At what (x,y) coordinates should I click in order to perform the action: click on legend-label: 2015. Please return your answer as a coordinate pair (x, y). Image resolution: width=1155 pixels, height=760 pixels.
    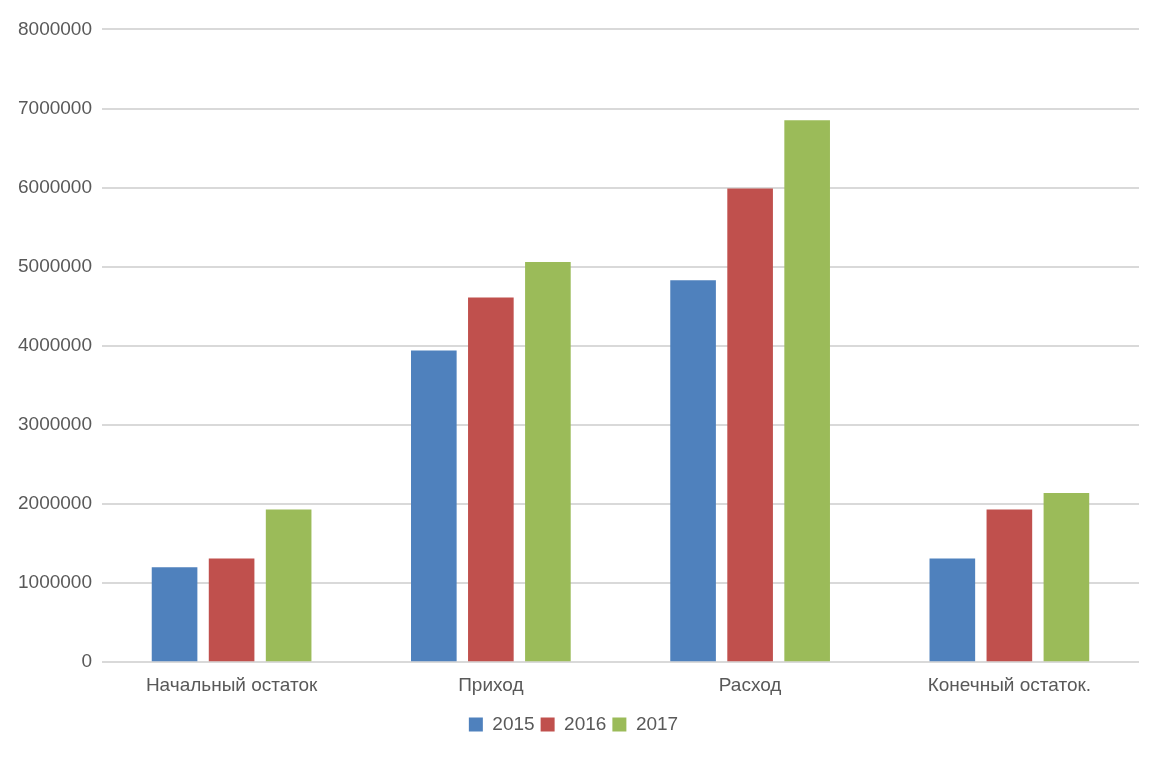
    Looking at the image, I should click on (513, 723).